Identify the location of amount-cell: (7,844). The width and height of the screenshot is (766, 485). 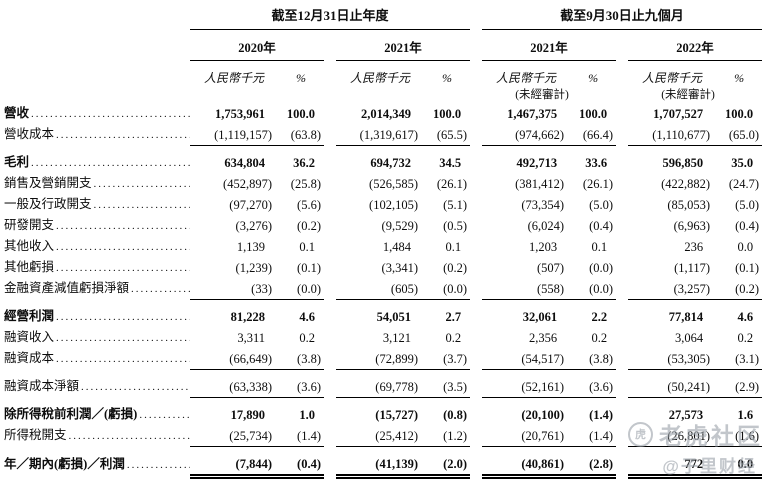
(234, 461).